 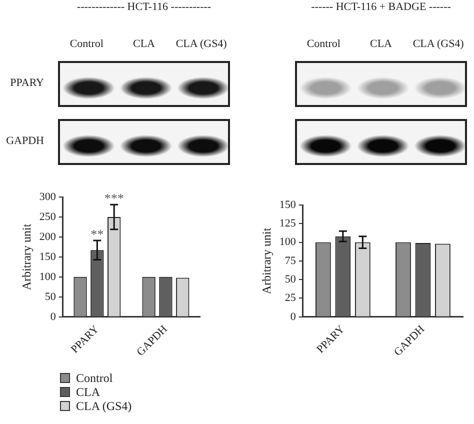 What do you see at coordinates (94, 378) in the screenshot?
I see `legend-label: Control` at bounding box center [94, 378].